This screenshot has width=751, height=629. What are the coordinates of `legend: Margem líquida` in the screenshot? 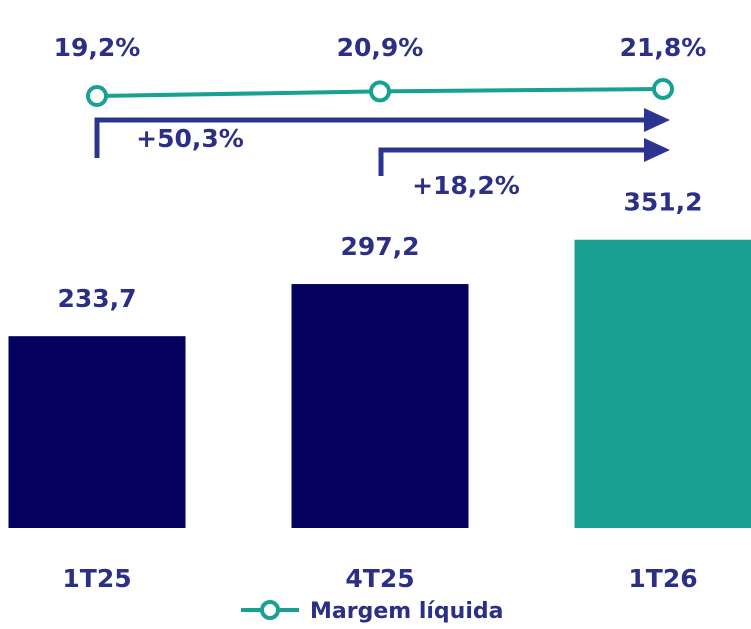 It's located at (372, 611).